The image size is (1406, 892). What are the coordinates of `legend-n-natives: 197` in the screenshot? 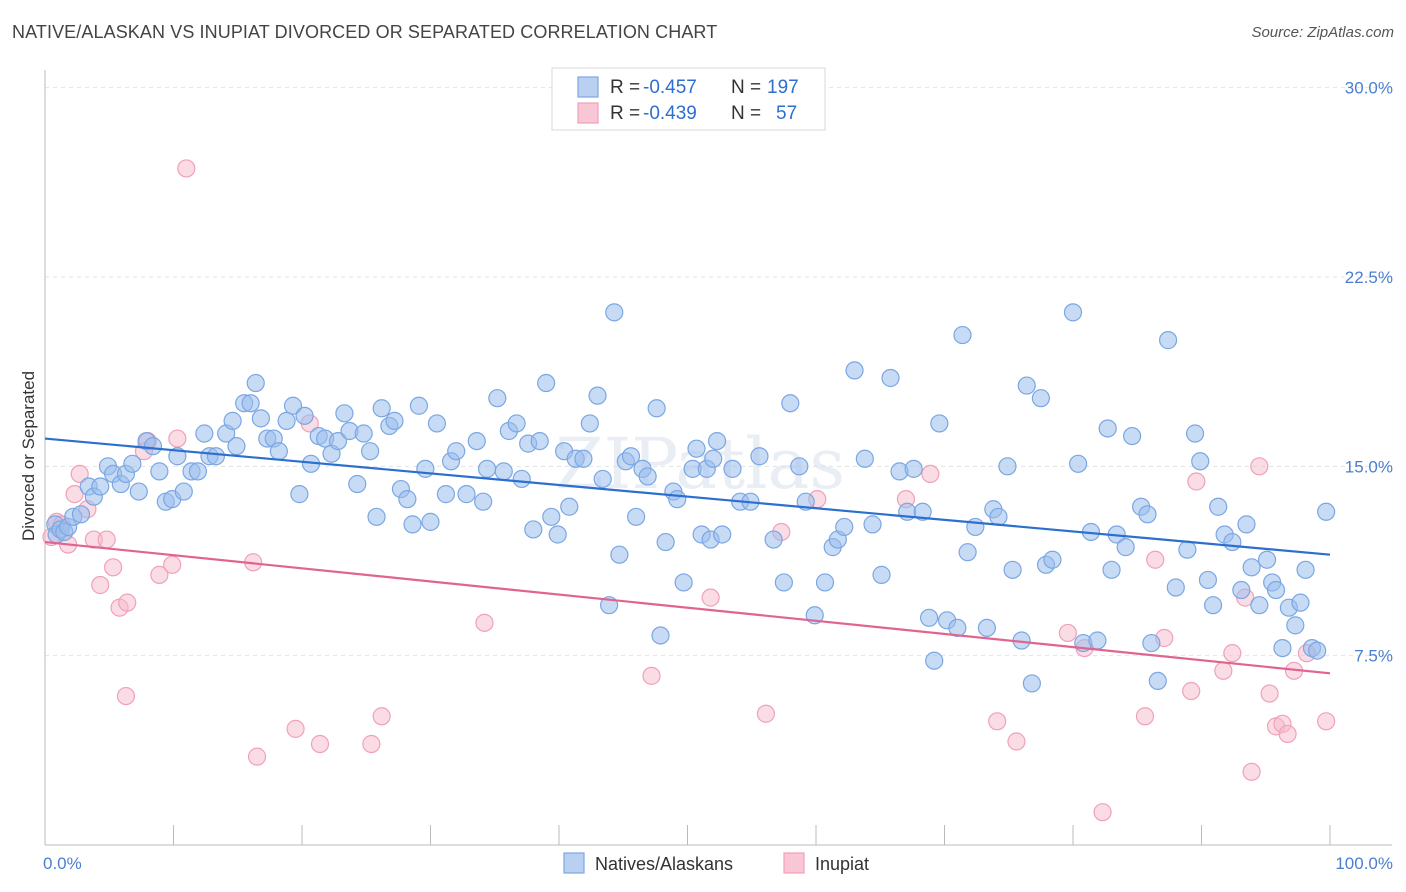 It's located at (783, 87).